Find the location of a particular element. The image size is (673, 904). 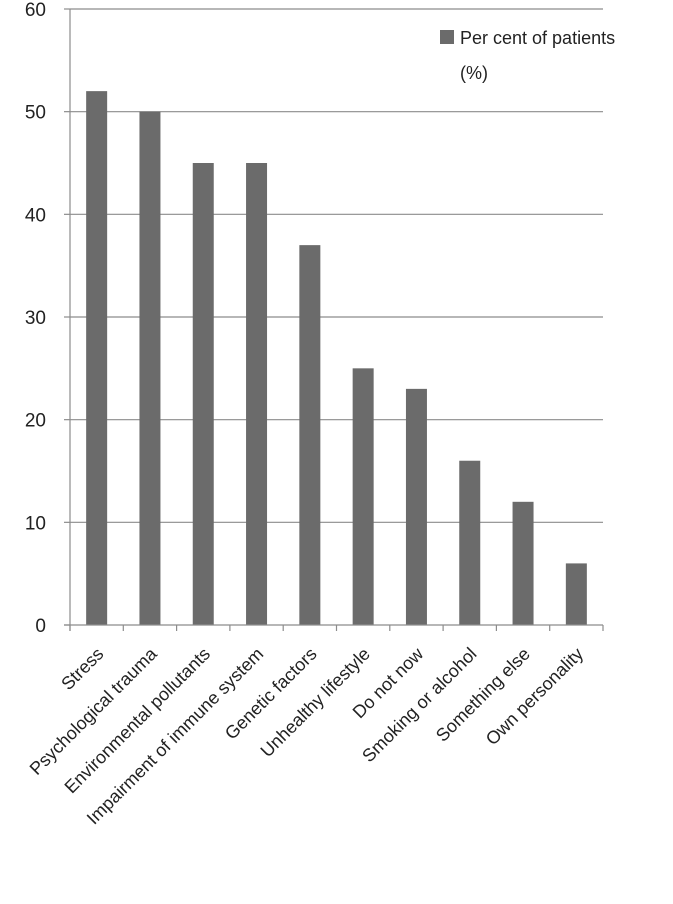

y-tick-label: 50 is located at coordinates (35, 113).